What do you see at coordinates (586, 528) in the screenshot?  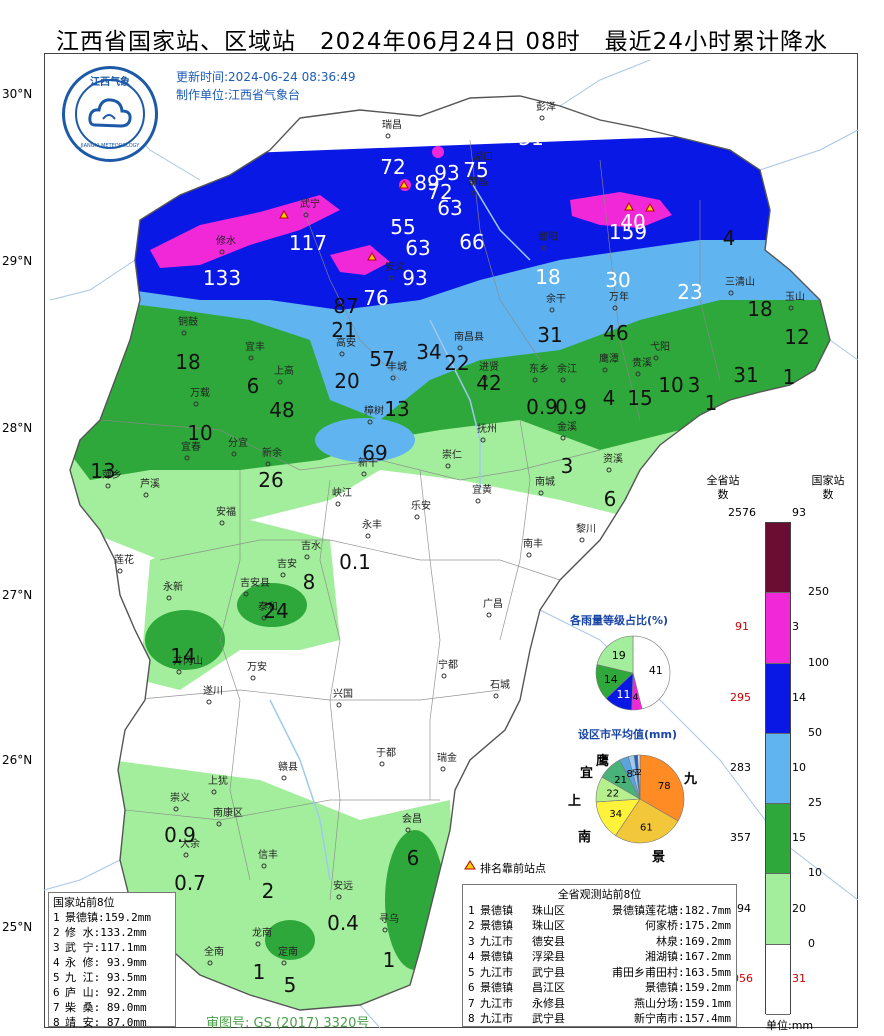 I see `city-label: 黎川` at bounding box center [586, 528].